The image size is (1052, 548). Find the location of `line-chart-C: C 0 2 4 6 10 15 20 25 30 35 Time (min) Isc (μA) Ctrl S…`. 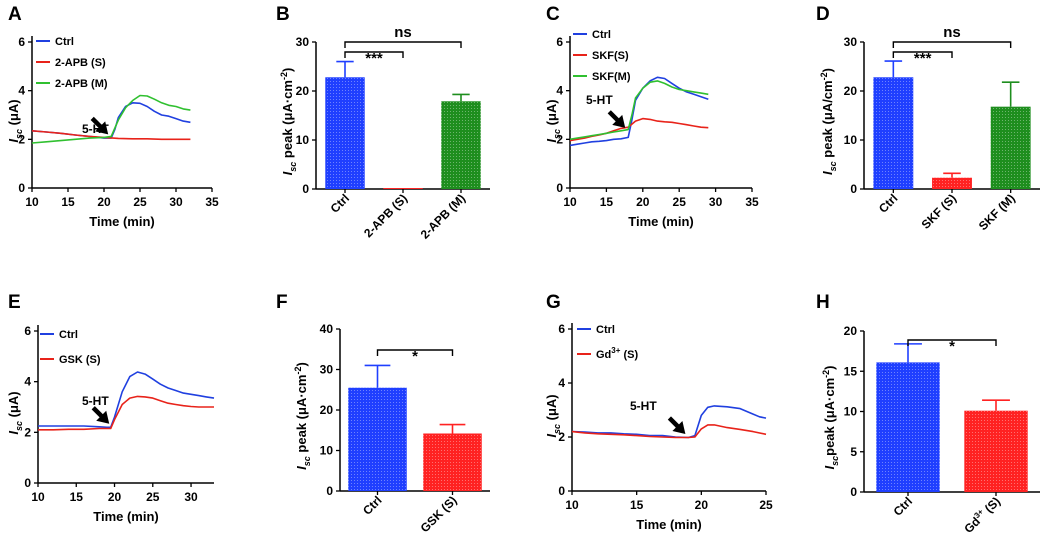

line-chart-C: C 0 2 4 6 10 15 20 25 30 35 Time (min) Isc (μA) Ctrl S… is located at coordinates (651, 116).